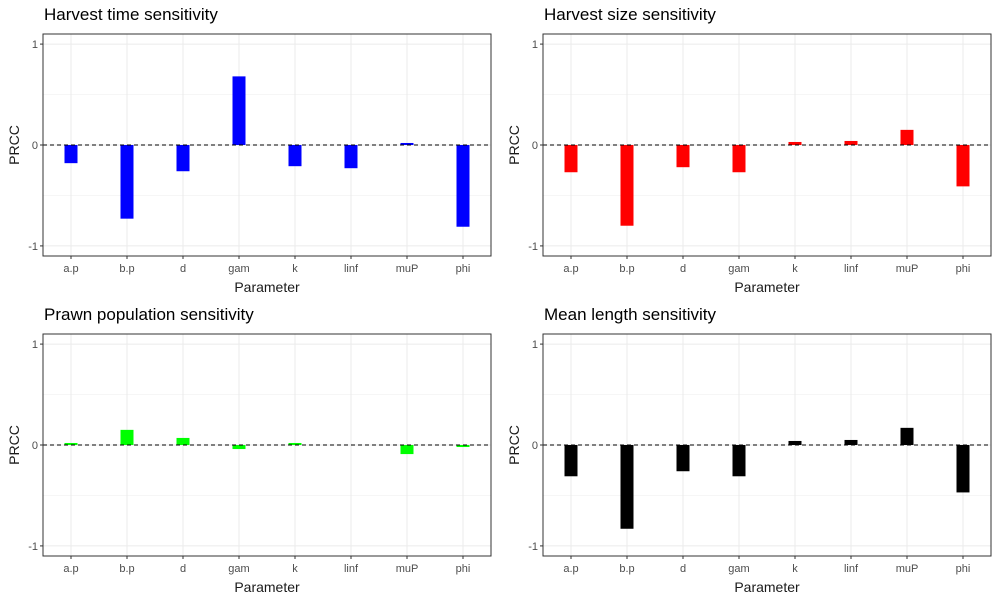 This screenshot has height=600, width=1000. I want to click on chart-title: Mean length sensitivity, so click(630, 314).